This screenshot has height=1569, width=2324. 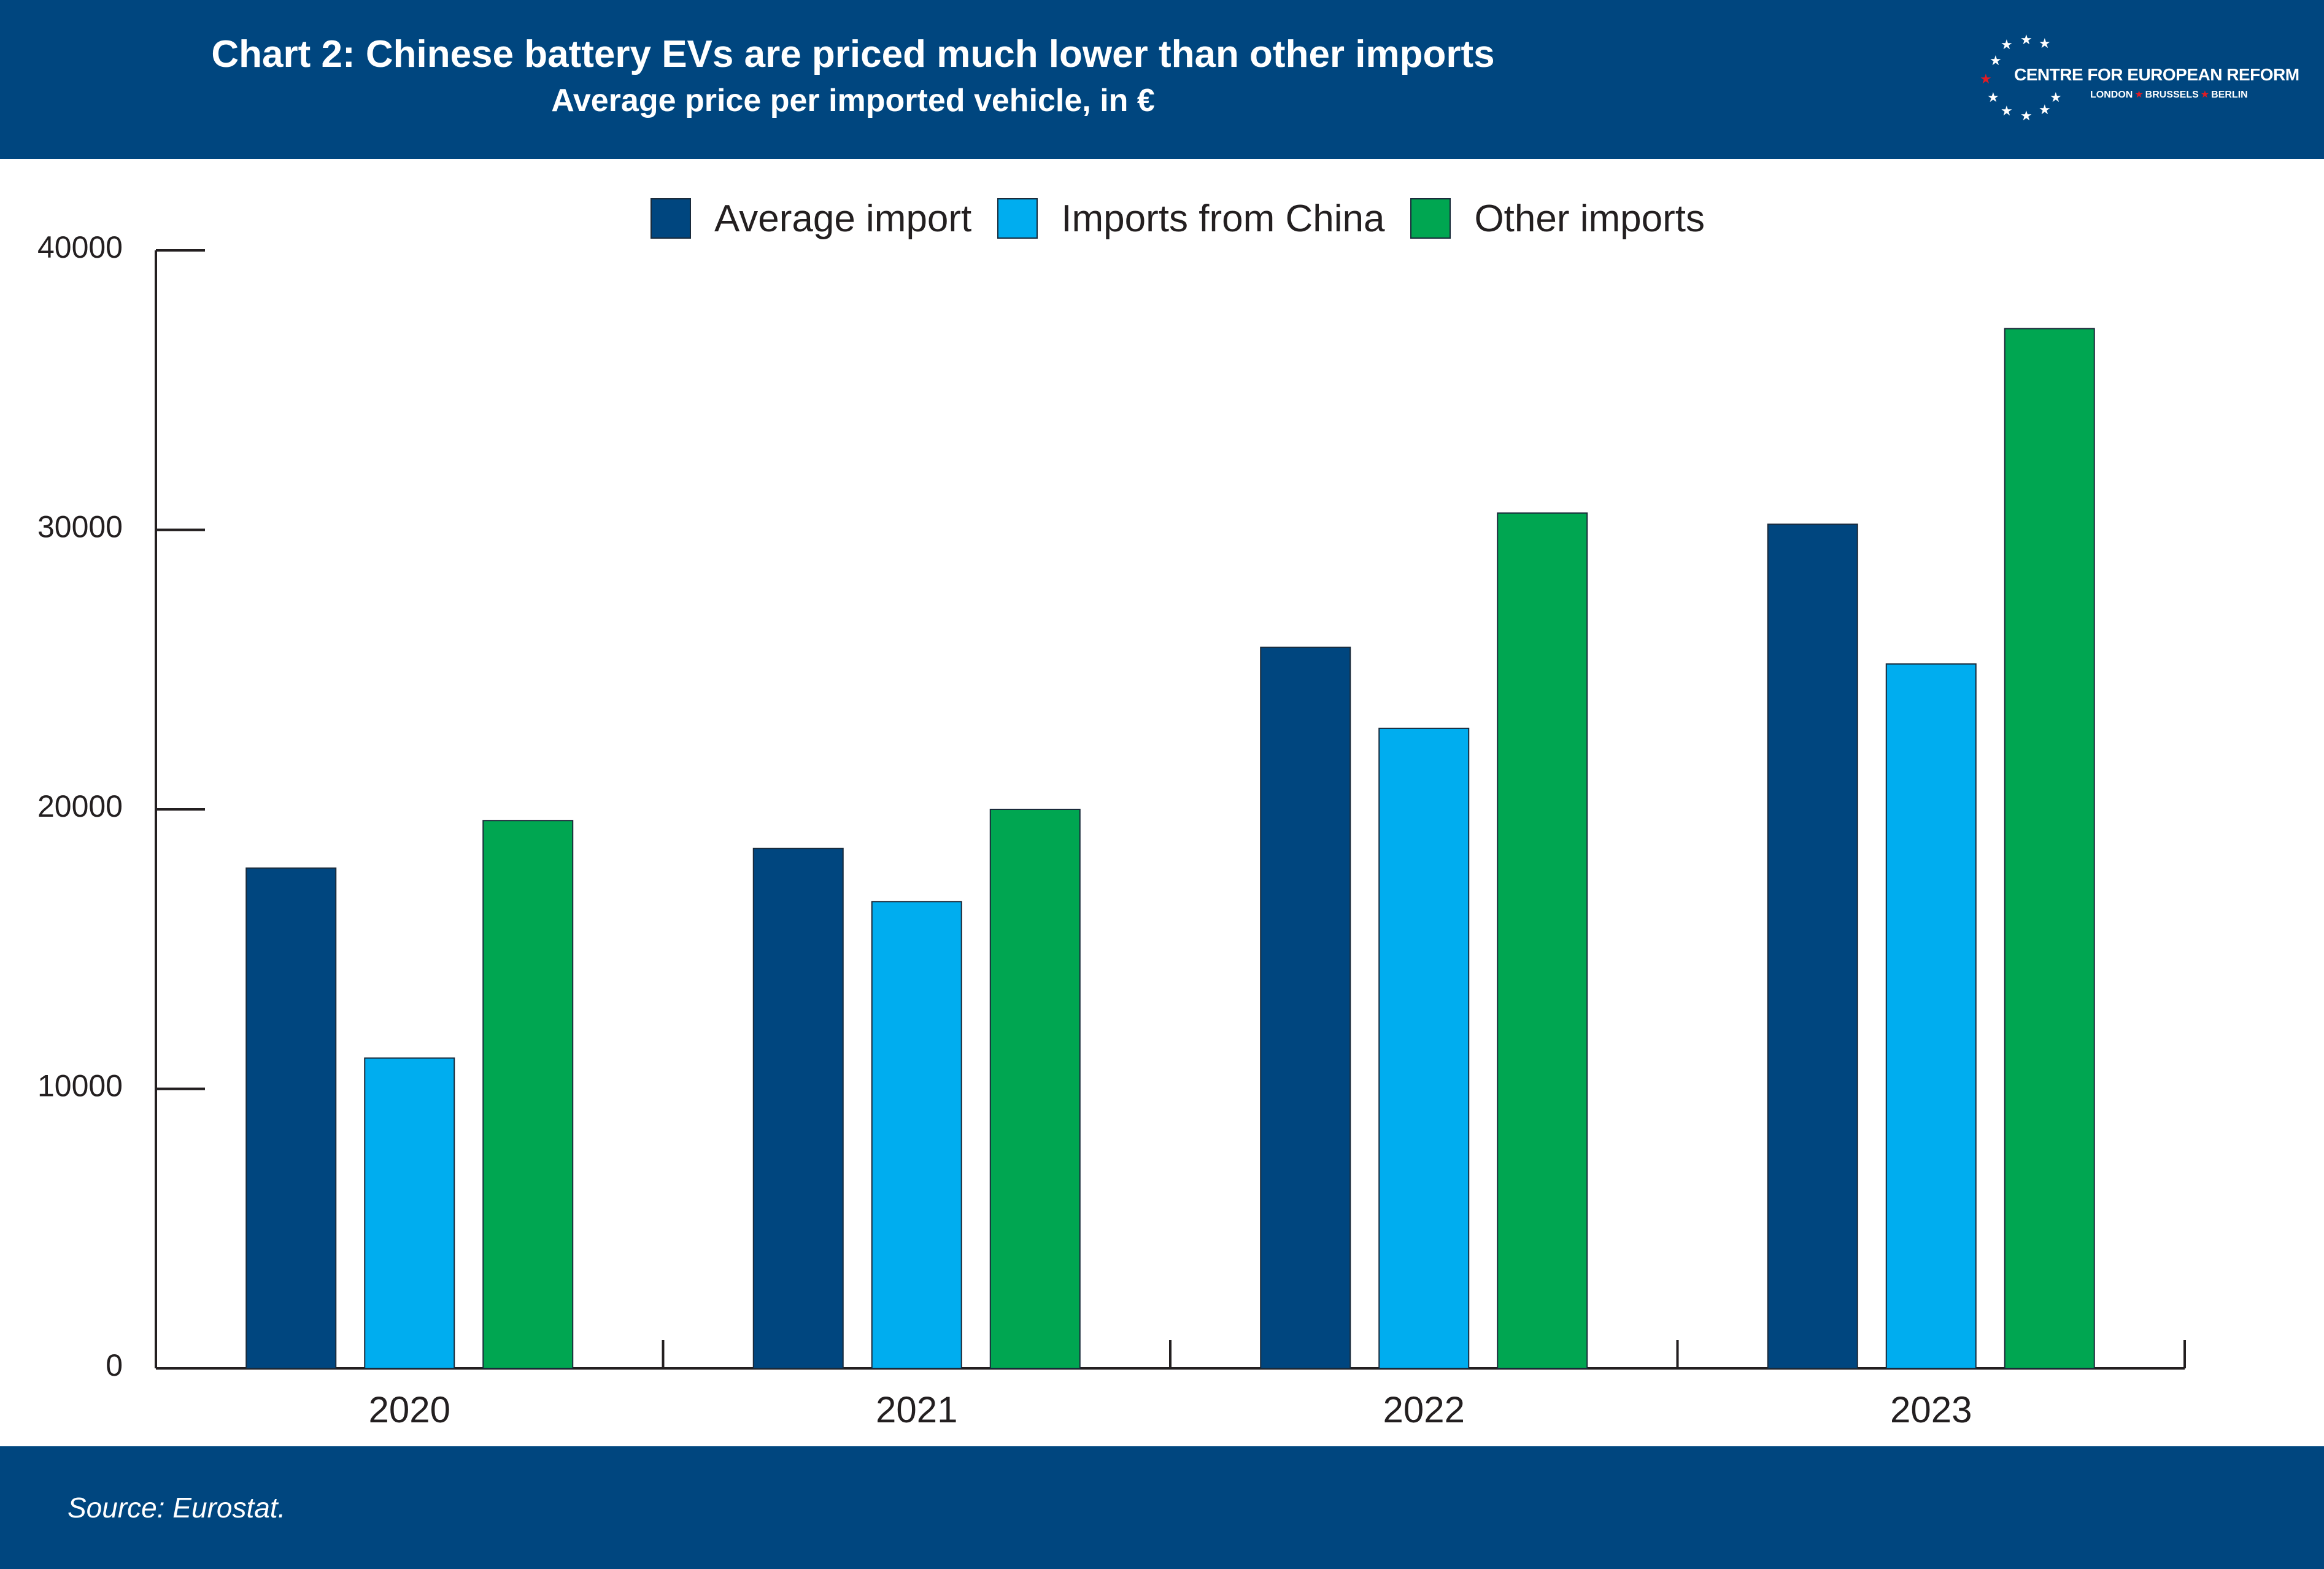 What do you see at coordinates (1542, 940) in the screenshot?
I see `bar-other-imports-2022` at bounding box center [1542, 940].